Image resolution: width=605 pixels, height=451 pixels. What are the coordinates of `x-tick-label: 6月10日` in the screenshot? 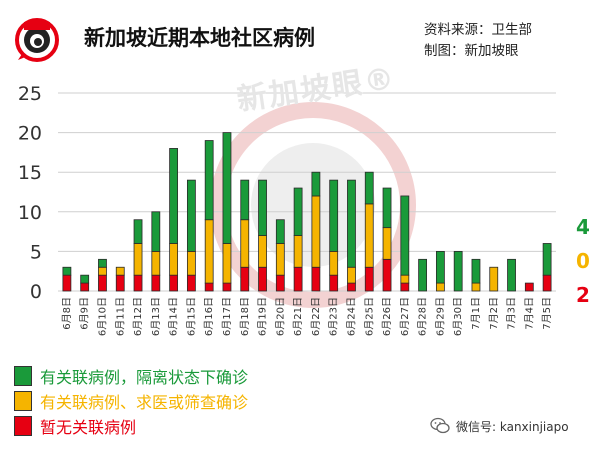 It's located at (102, 316).